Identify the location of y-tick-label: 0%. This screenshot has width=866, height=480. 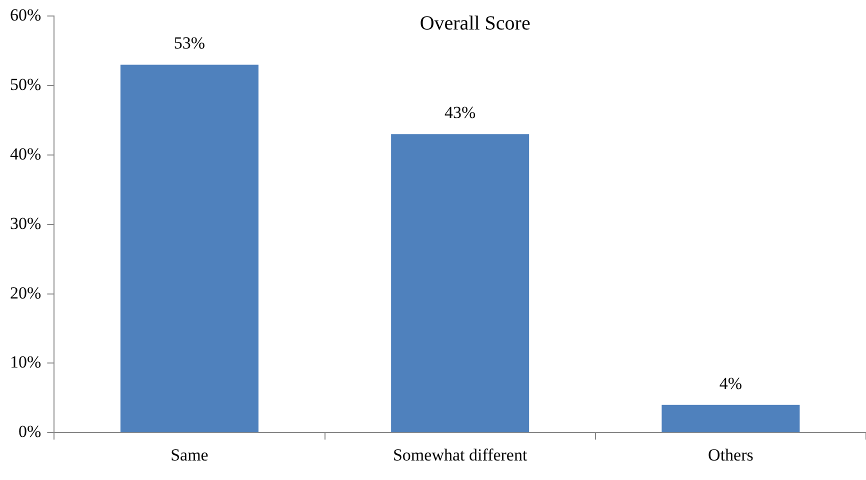
(30, 432).